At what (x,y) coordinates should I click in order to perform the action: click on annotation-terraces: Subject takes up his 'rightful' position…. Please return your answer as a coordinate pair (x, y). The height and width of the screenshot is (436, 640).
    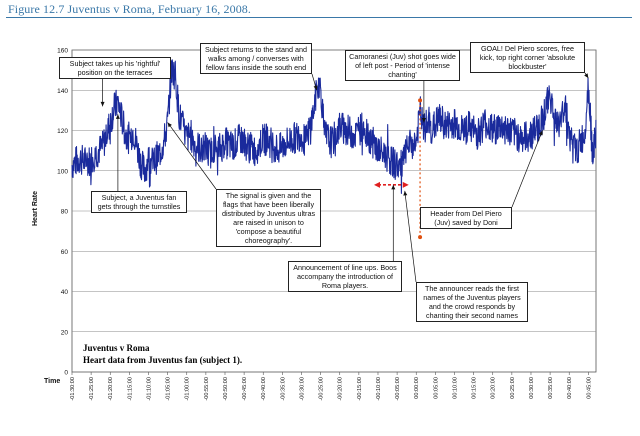
    Looking at the image, I should click on (115, 68).